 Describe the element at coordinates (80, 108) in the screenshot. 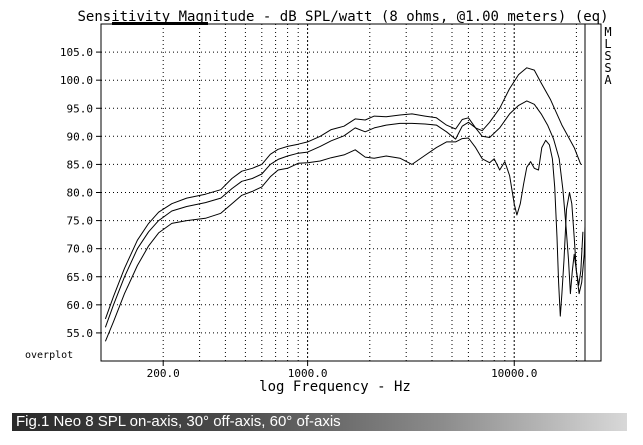

I see `y-tick-label: 95.0` at that location.